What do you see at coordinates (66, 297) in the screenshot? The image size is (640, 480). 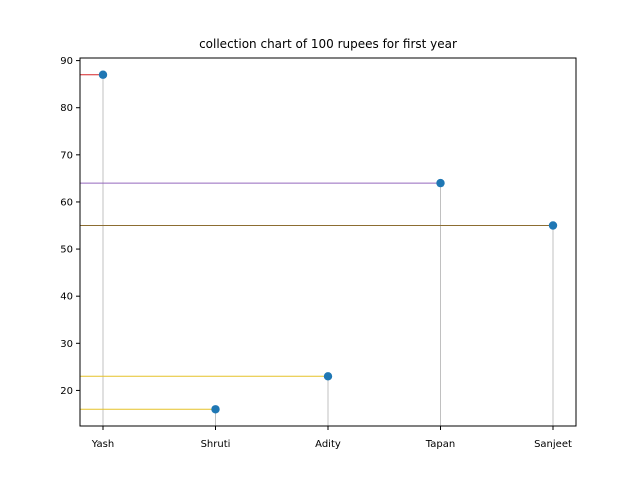 I see `y-tick-label: 40` at bounding box center [66, 297].